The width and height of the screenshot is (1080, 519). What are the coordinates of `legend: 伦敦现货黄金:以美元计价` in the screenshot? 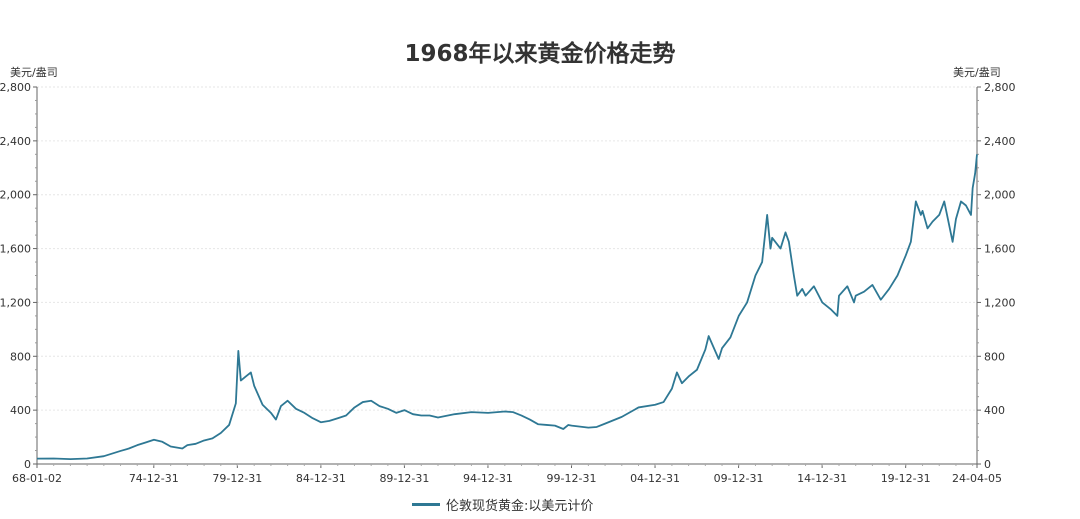 It's located at (503, 504).